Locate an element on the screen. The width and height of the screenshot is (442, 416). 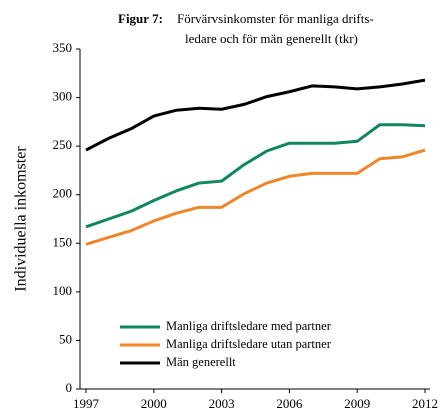
legend-label: Manliga driftsledare utan partner is located at coordinates (249, 344).